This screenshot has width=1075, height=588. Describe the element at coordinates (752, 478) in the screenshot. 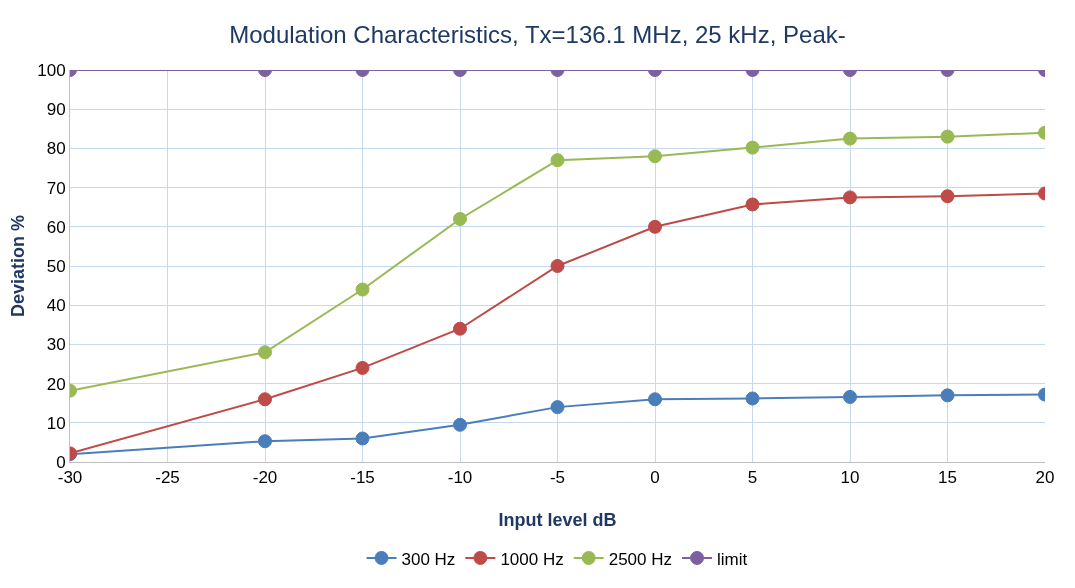

I see `x-tick-label: 5` at that location.